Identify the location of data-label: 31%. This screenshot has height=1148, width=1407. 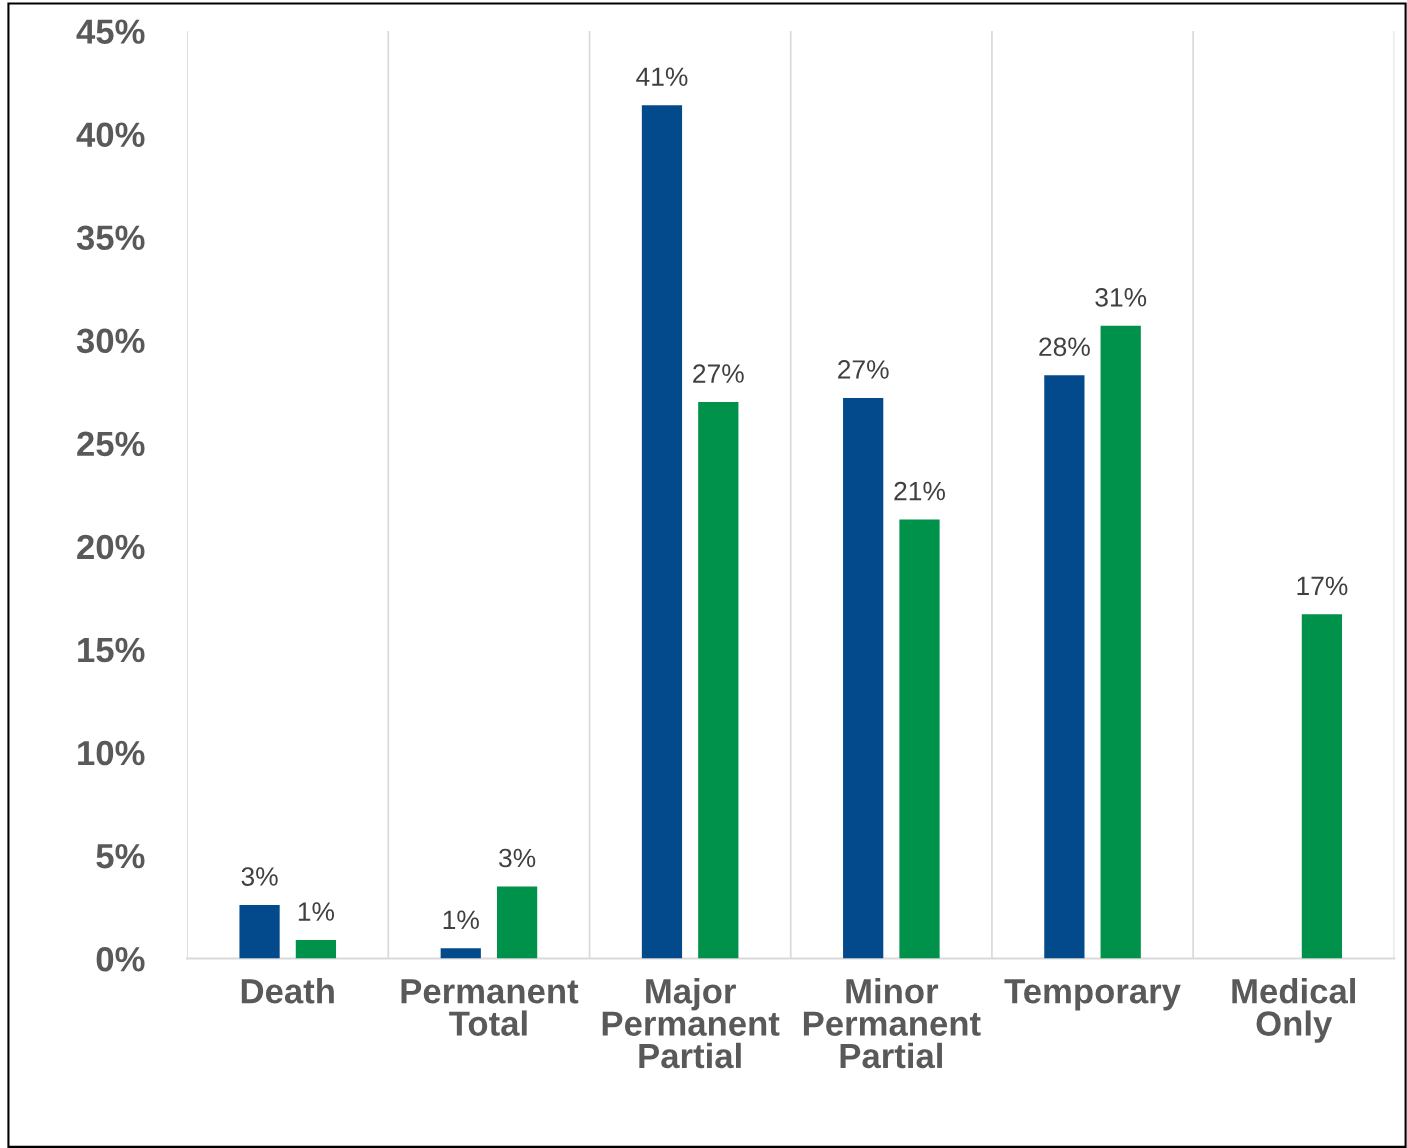
(1121, 297).